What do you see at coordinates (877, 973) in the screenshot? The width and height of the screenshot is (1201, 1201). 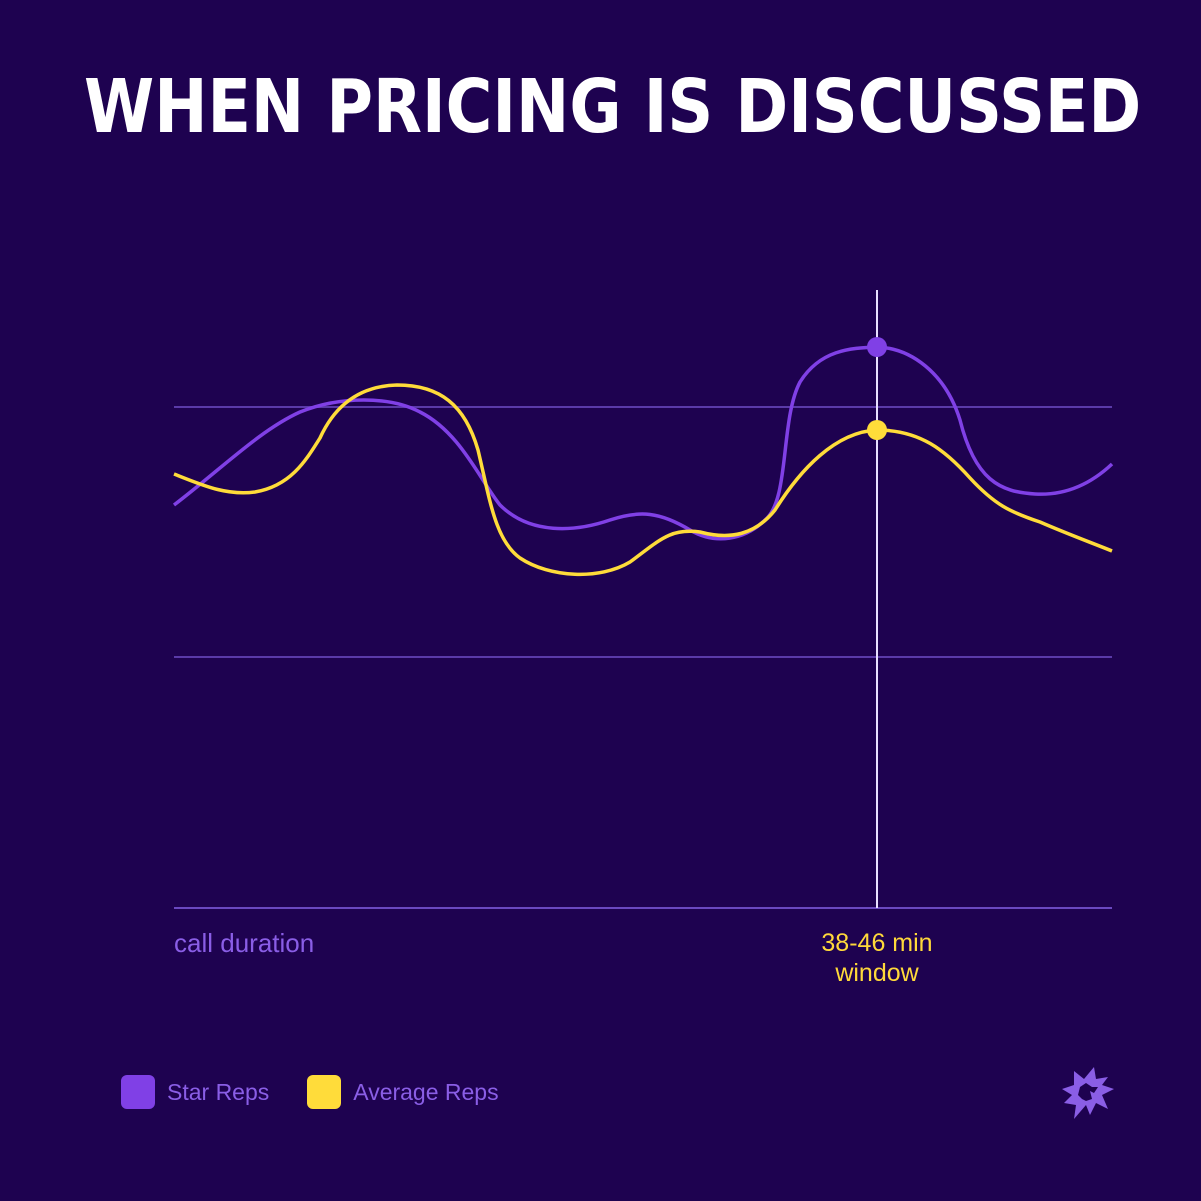 I see `highlight-window-label-line2: window` at bounding box center [877, 973].